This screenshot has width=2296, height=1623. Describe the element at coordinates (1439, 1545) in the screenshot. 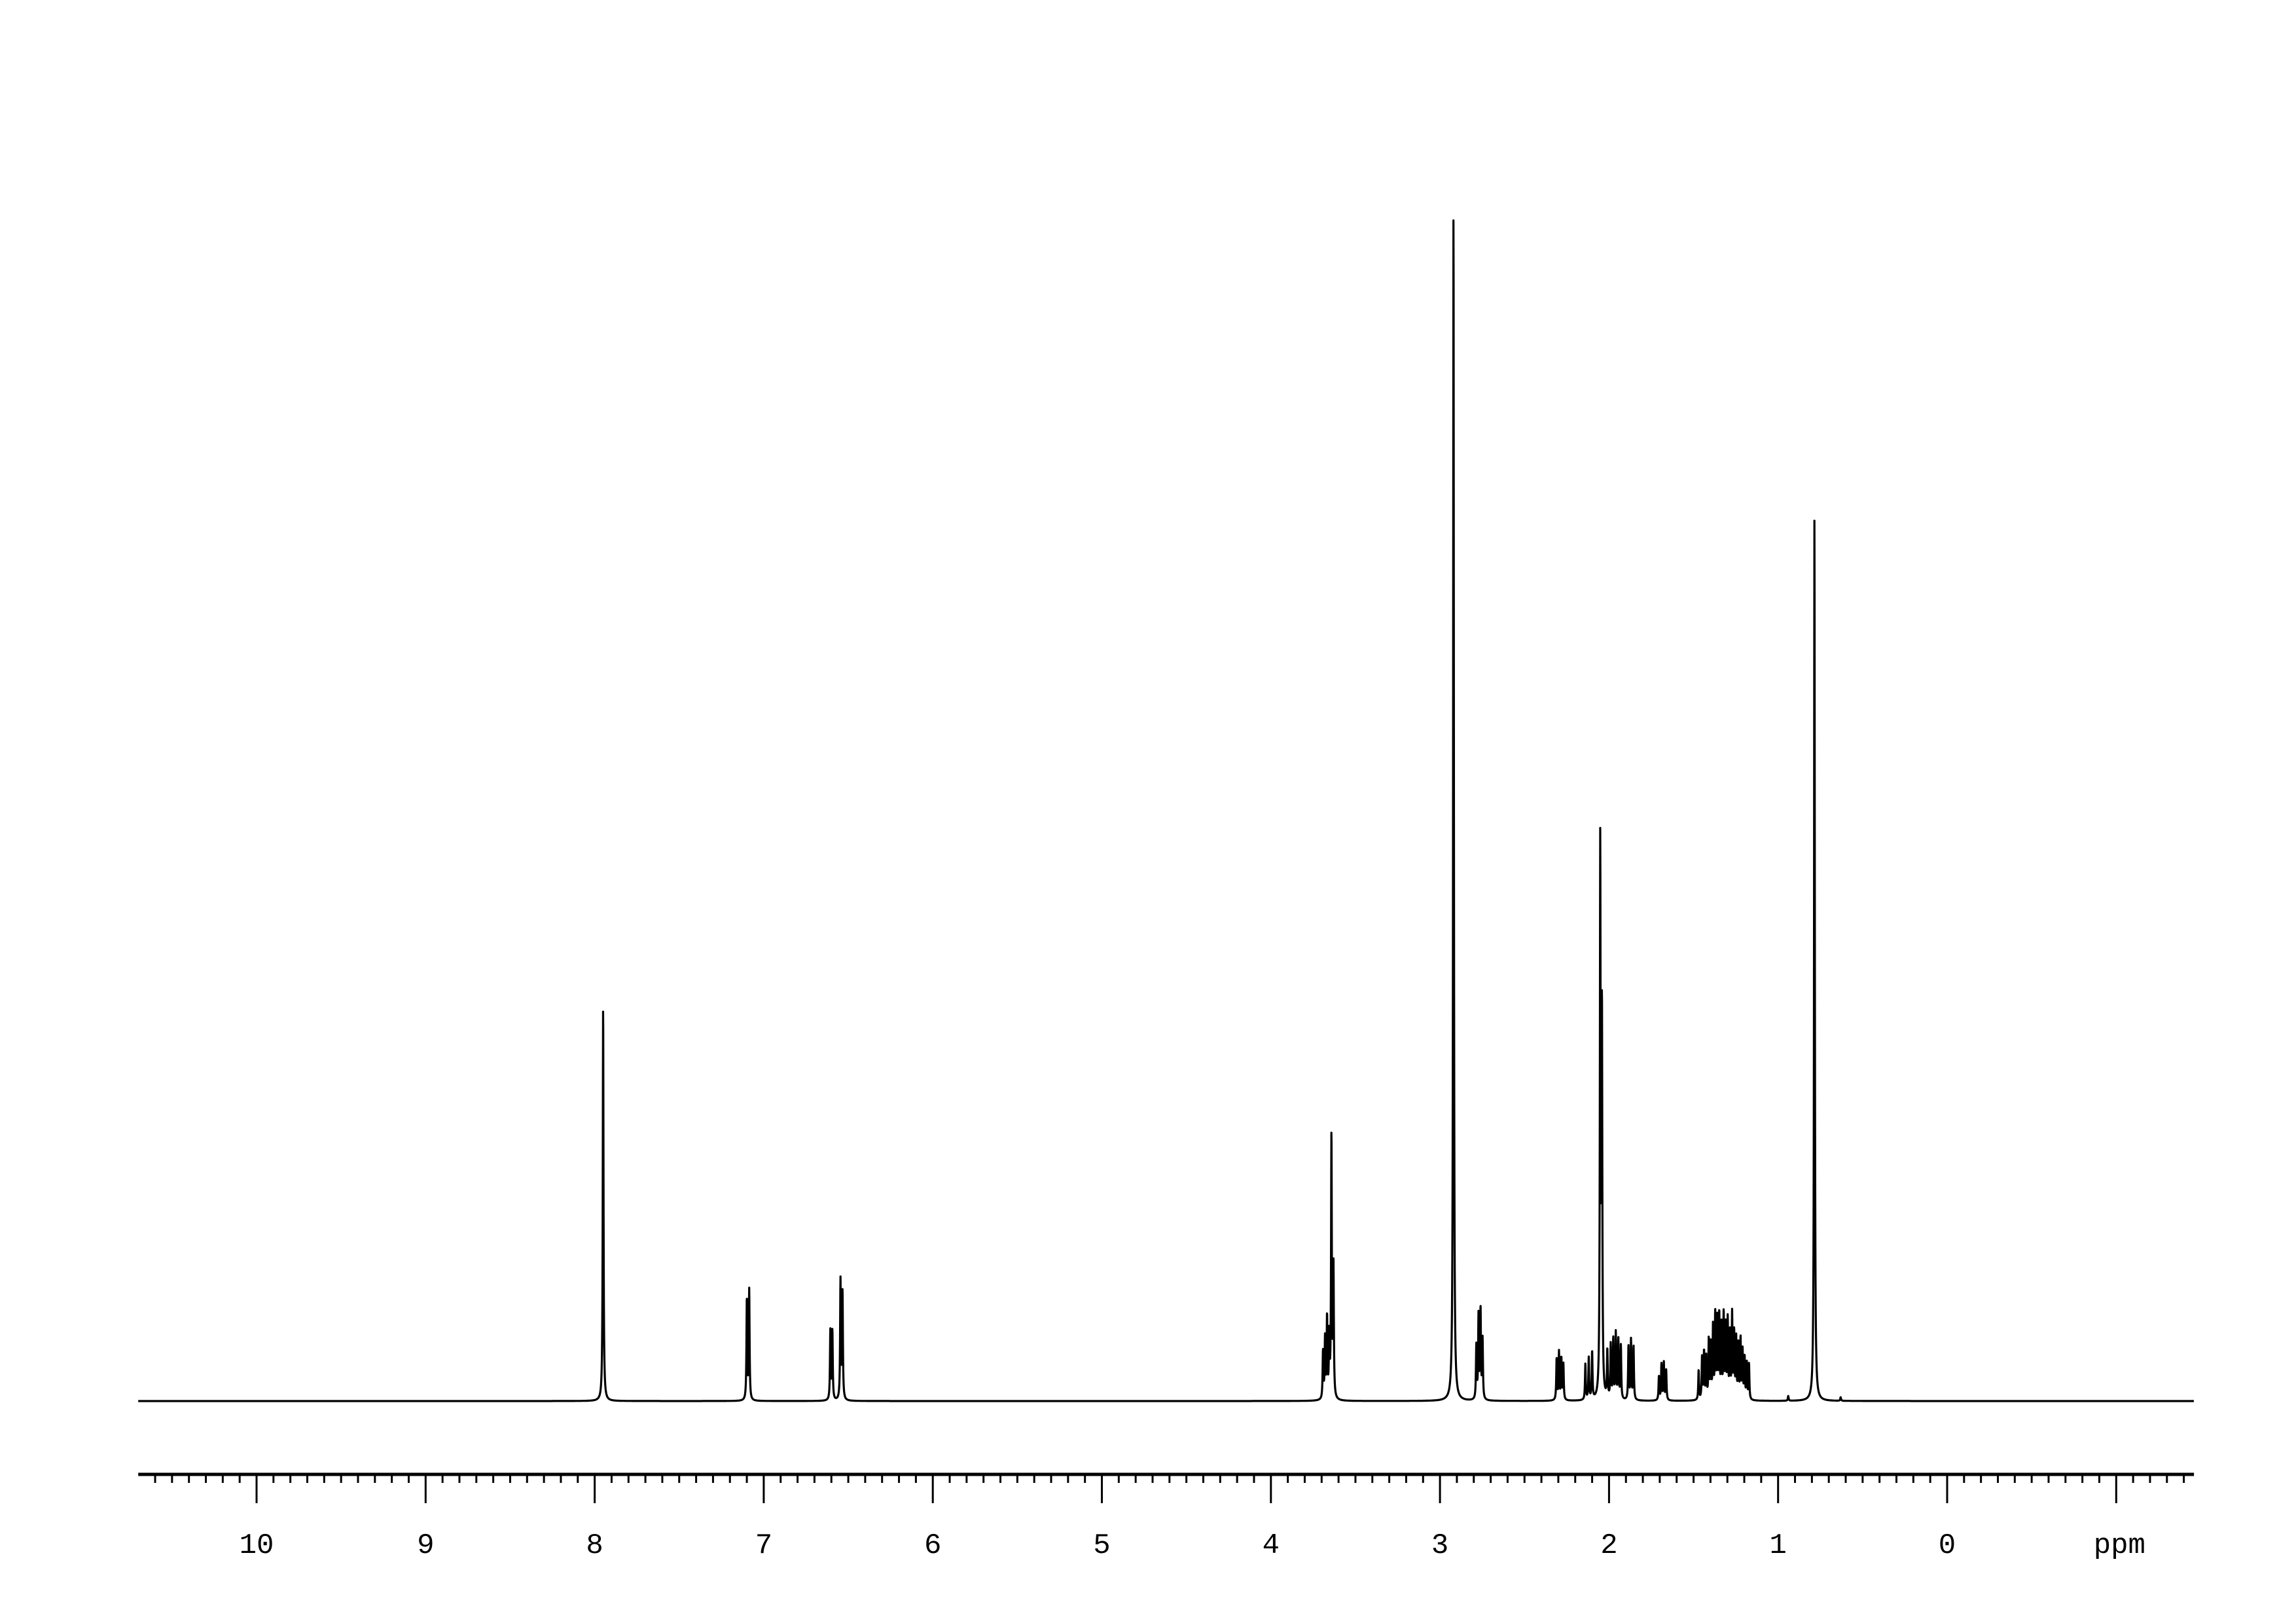

I see `x-tick-label: 3` at that location.